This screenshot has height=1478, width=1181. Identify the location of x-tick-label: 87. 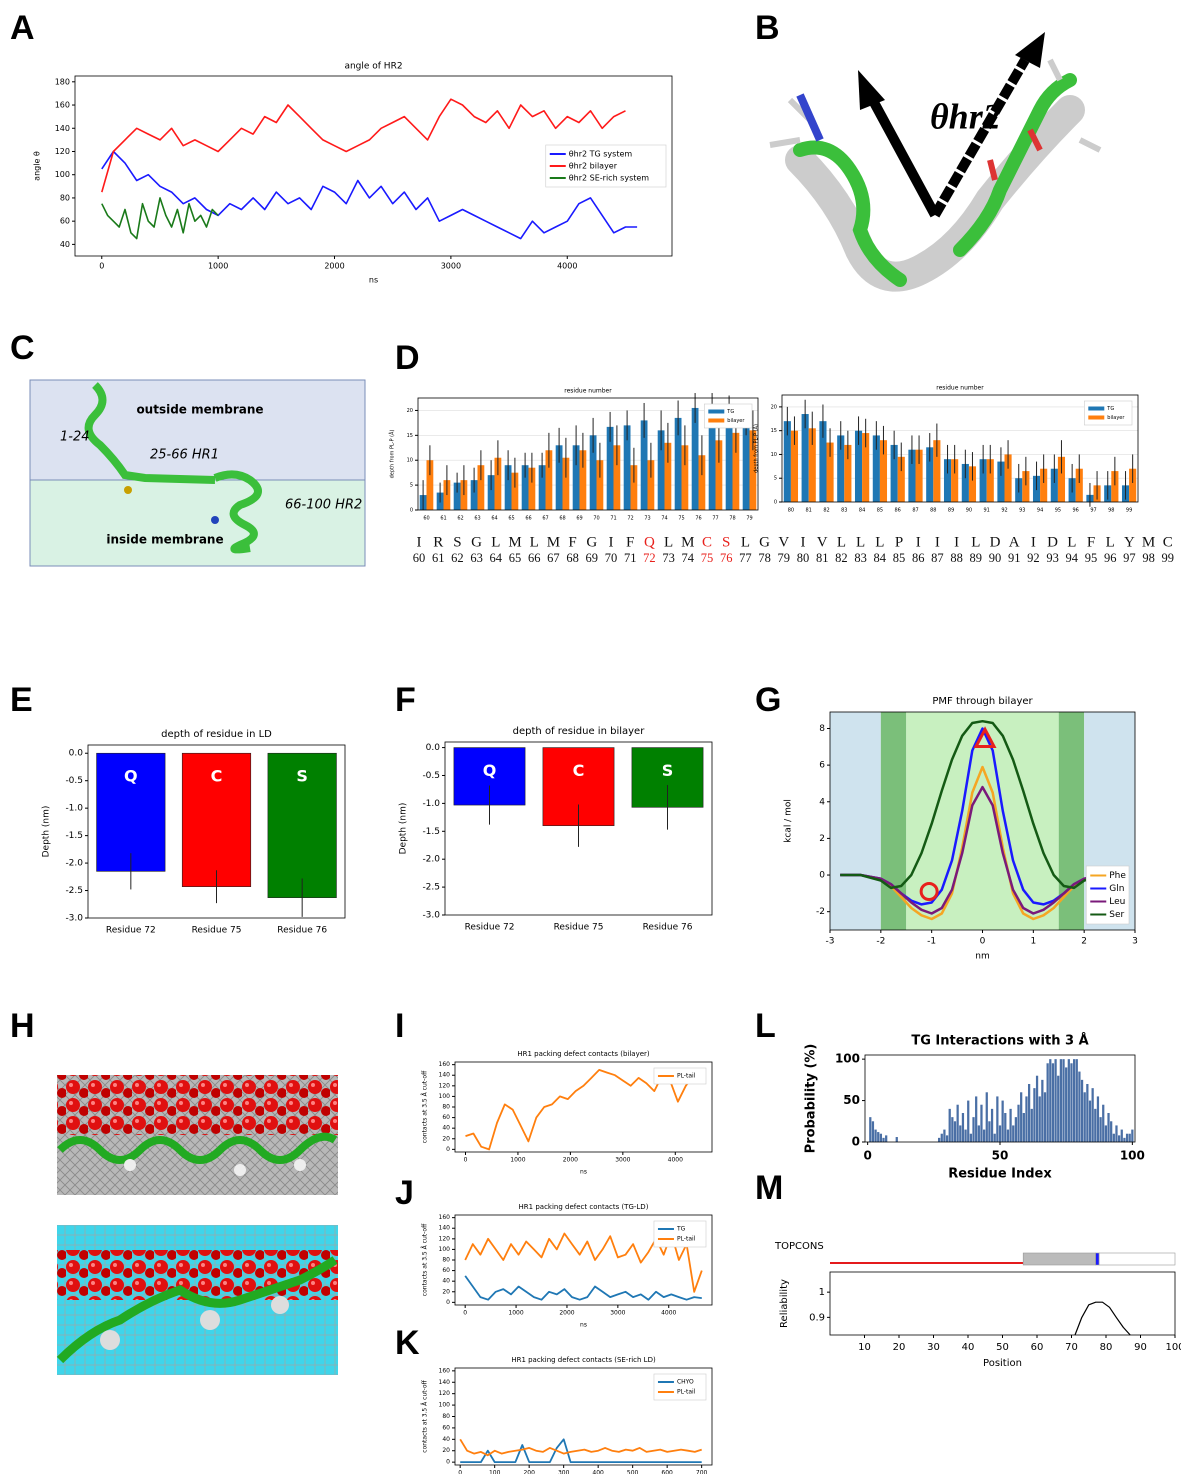
(915, 511).